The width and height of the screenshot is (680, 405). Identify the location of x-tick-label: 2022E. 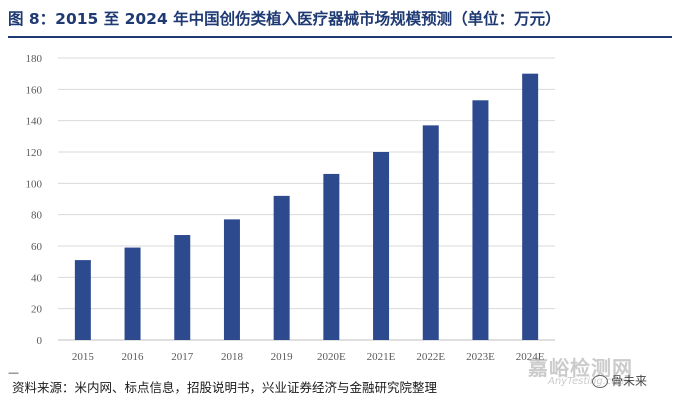
(430, 357).